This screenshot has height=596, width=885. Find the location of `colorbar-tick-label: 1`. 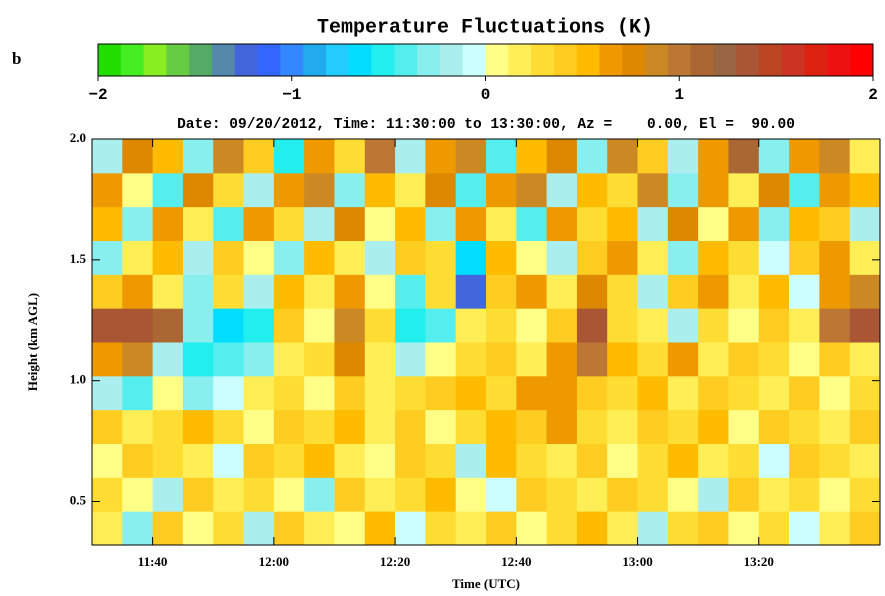

colorbar-tick-label: 1 is located at coordinates (679, 95).